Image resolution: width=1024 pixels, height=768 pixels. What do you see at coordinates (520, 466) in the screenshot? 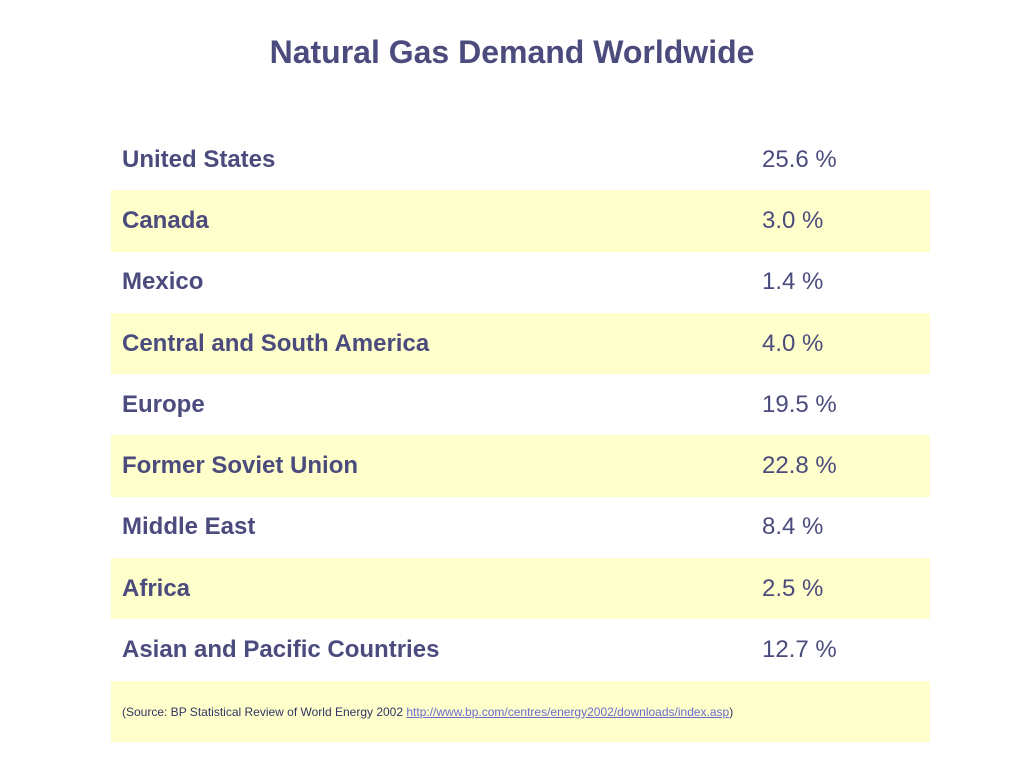
I see `table-row: Former Soviet Union 22.8 %` at bounding box center [520, 466].